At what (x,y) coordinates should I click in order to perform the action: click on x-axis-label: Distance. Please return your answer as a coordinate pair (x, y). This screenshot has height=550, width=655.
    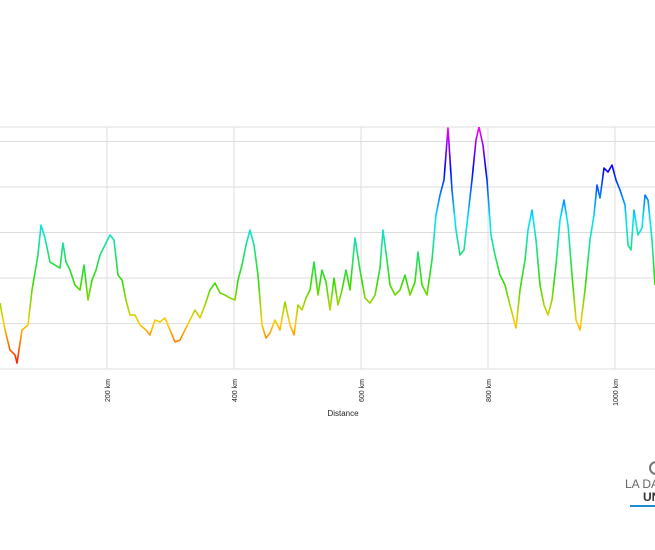
    Looking at the image, I should click on (343, 413).